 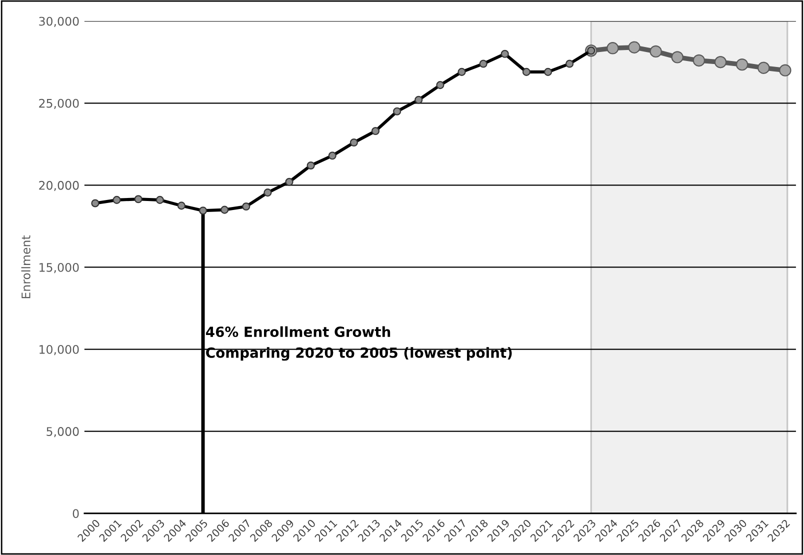 What do you see at coordinates (59, 350) in the screenshot?
I see `y-tick-label: 10,000` at bounding box center [59, 350].